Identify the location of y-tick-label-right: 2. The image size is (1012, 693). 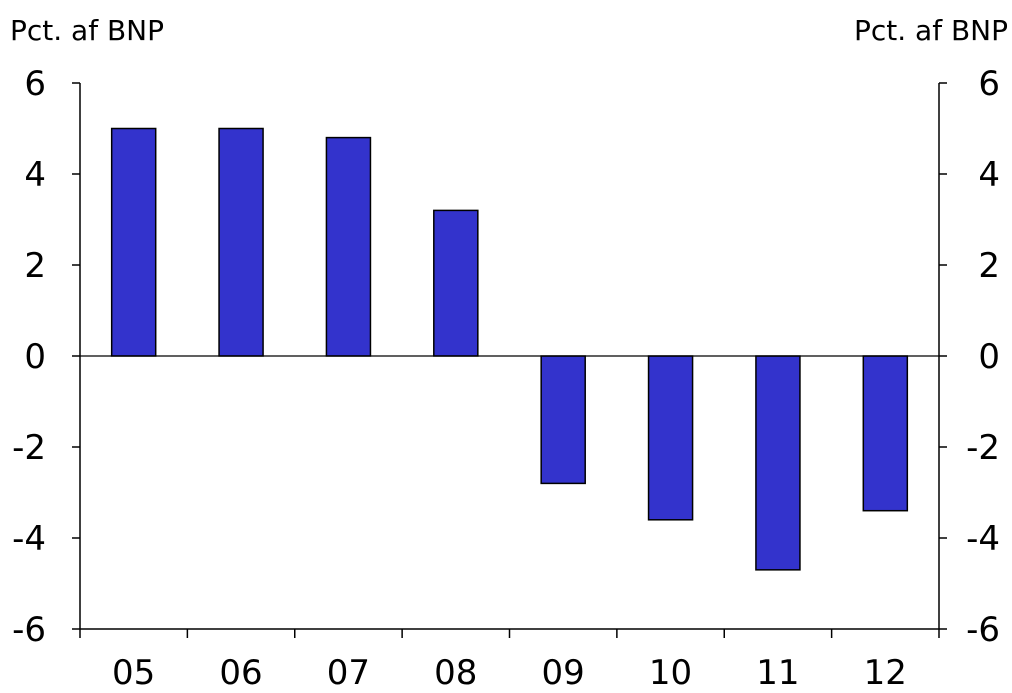
(989, 266).